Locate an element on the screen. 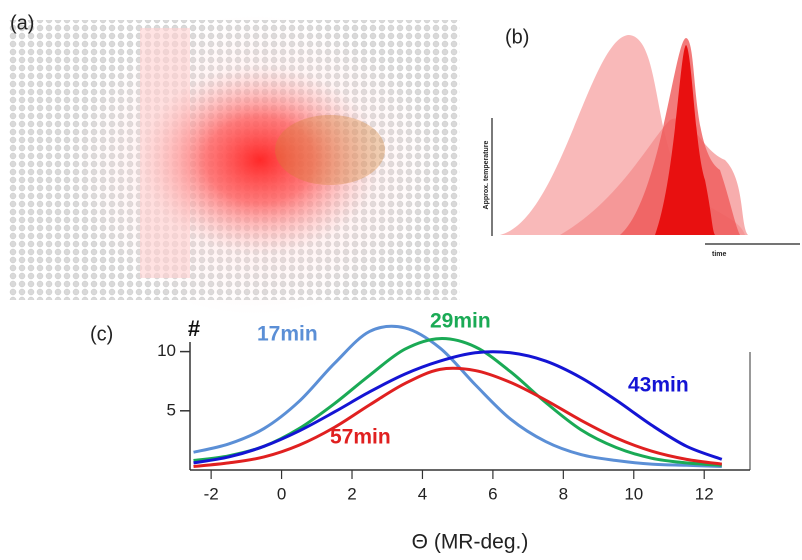  axis-label: Approx. temperature is located at coordinates (486, 174).